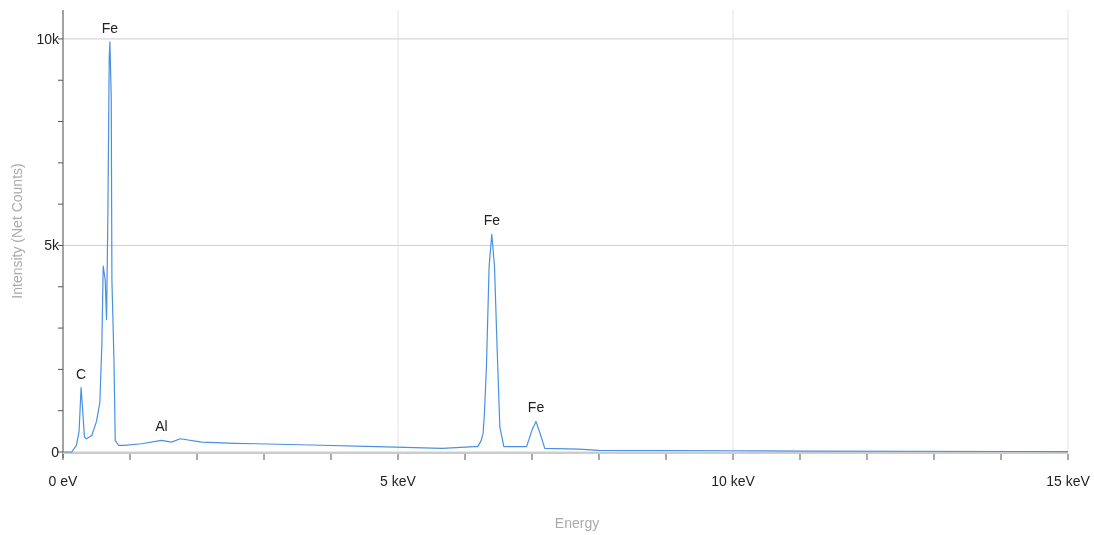 The width and height of the screenshot is (1094, 535). What do you see at coordinates (17, 231) in the screenshot?
I see `y-axis-title: Intensity (Net Counts)` at bounding box center [17, 231].